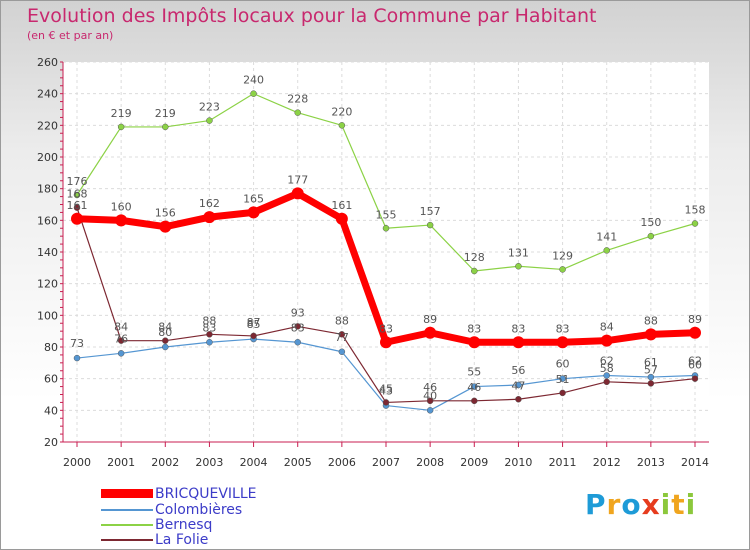  Describe the element at coordinates (631, 504) in the screenshot. I see `logo-letter: o` at that location.